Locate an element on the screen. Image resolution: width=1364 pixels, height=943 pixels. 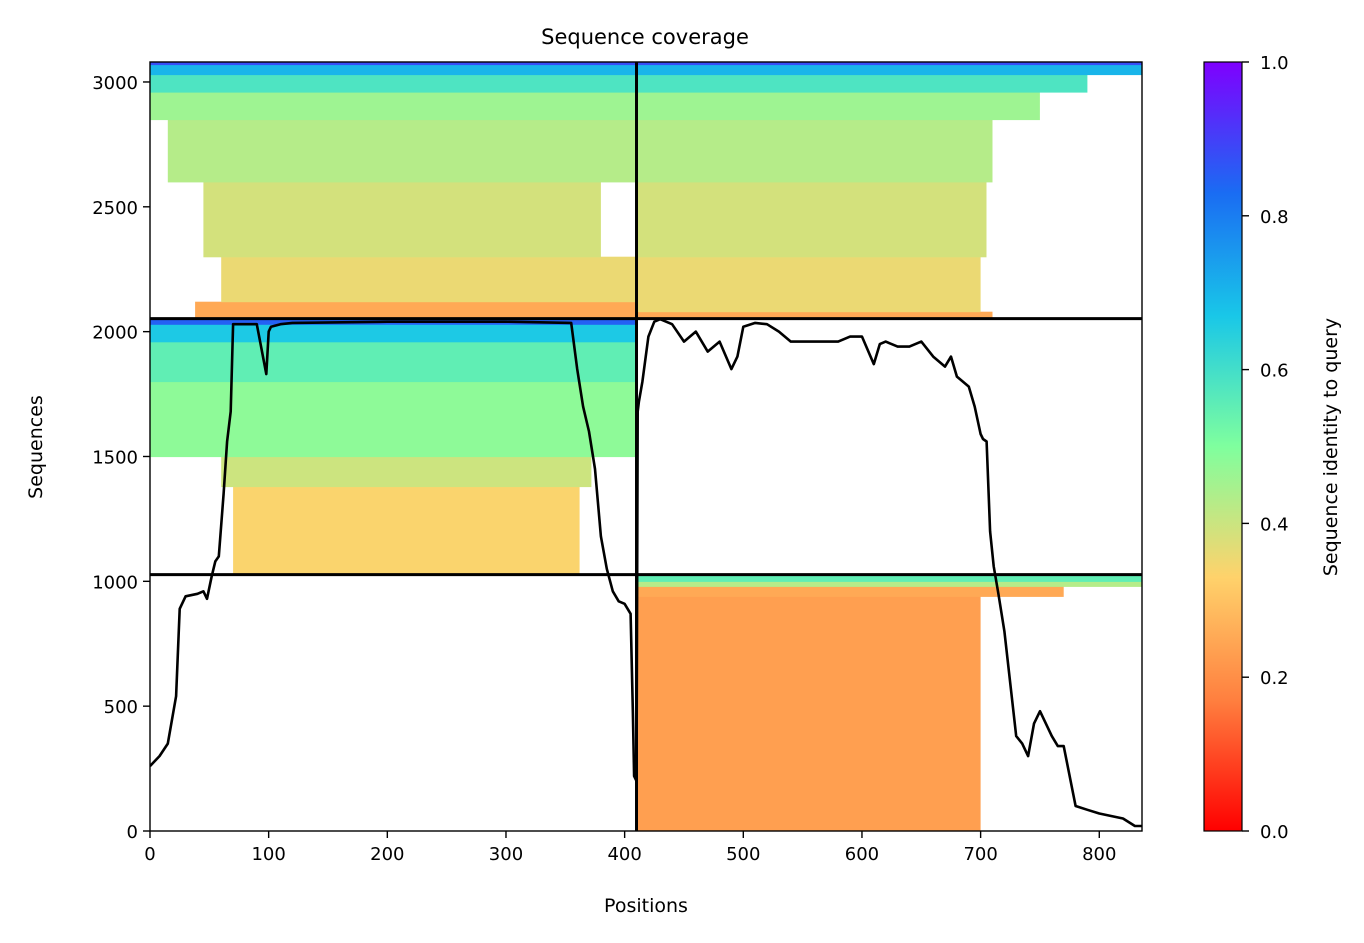
y-tick-label-0: 0 is located at coordinates (132, 832).